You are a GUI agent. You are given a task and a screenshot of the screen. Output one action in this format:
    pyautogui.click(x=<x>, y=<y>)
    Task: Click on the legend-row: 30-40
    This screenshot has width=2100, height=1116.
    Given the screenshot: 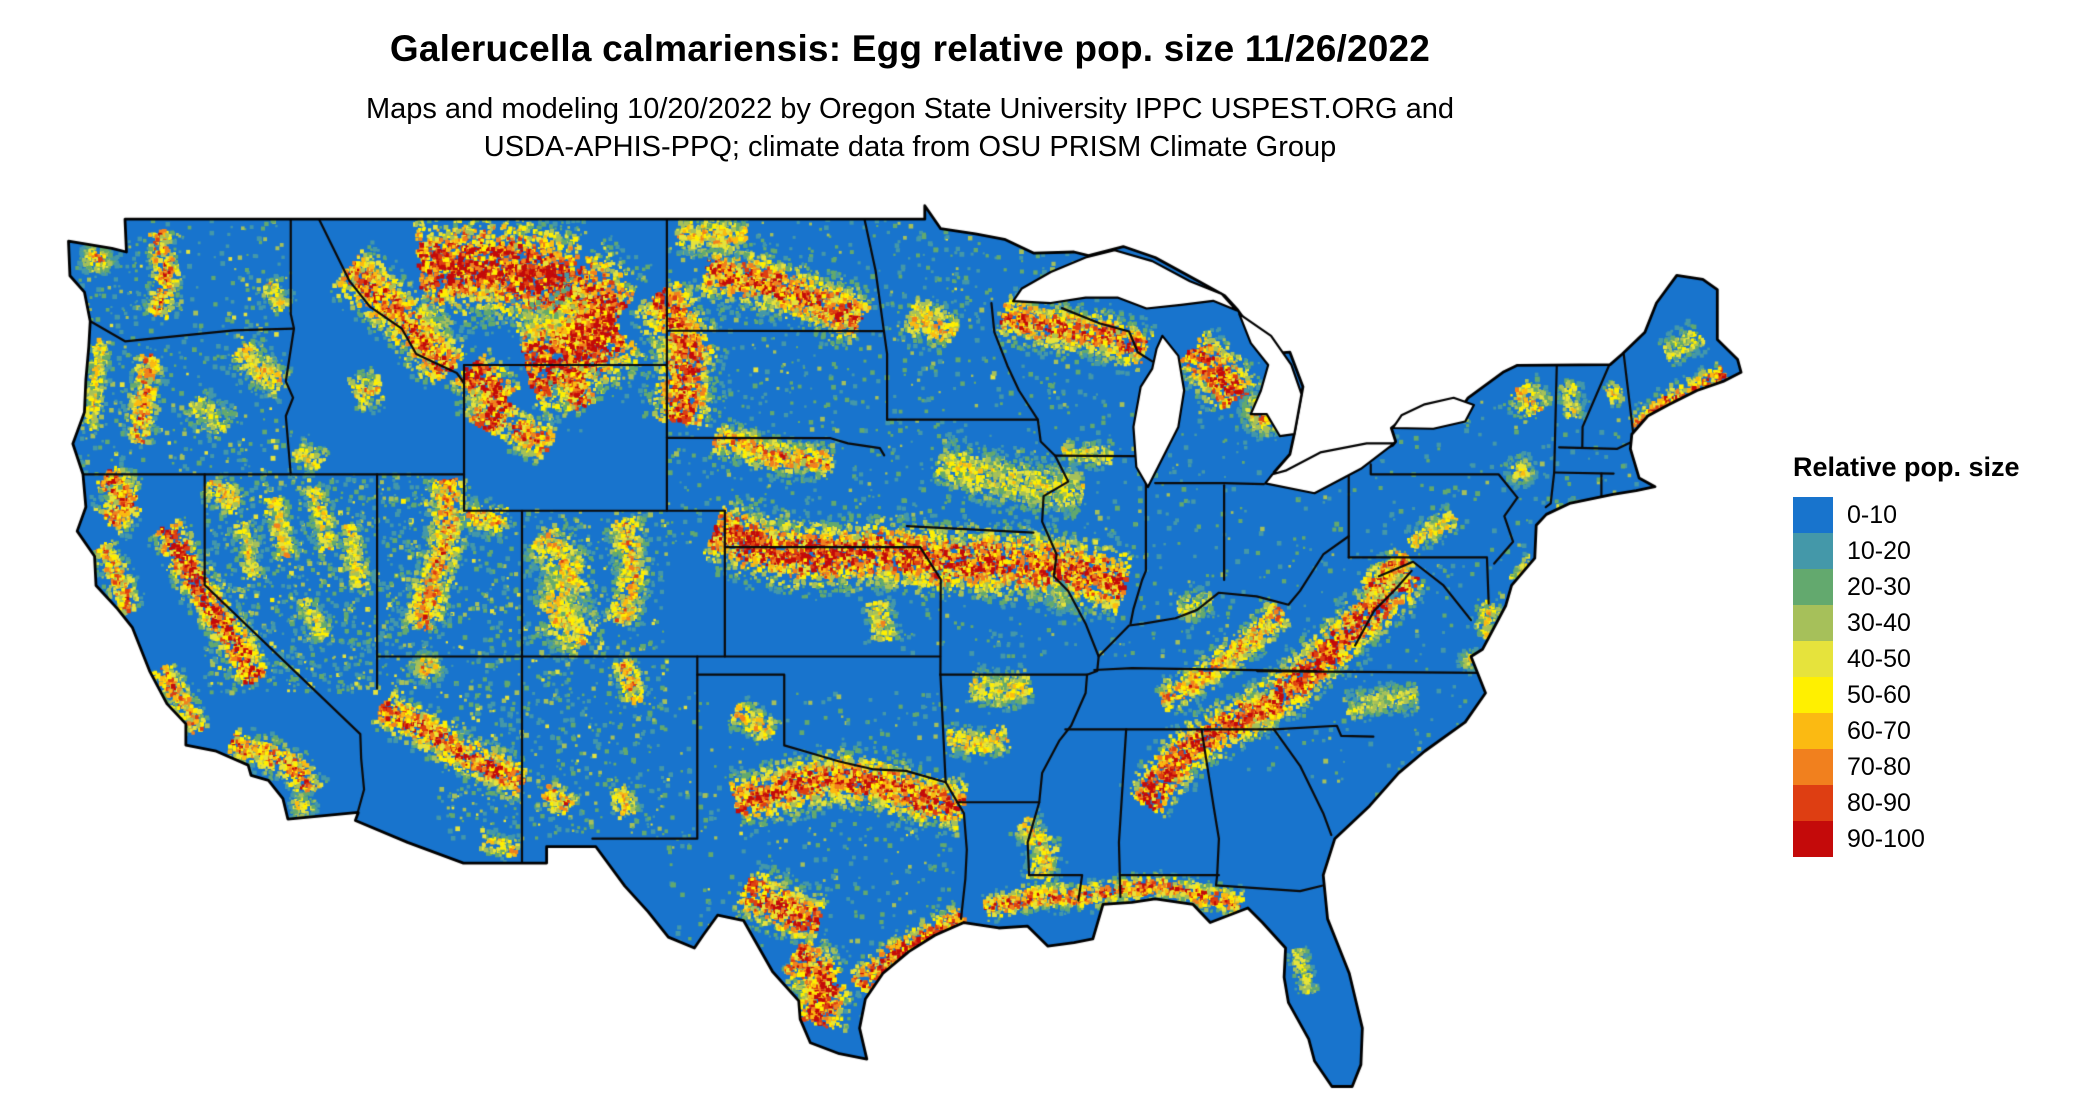 What is the action you would take?
    pyautogui.click(x=1943, y=623)
    